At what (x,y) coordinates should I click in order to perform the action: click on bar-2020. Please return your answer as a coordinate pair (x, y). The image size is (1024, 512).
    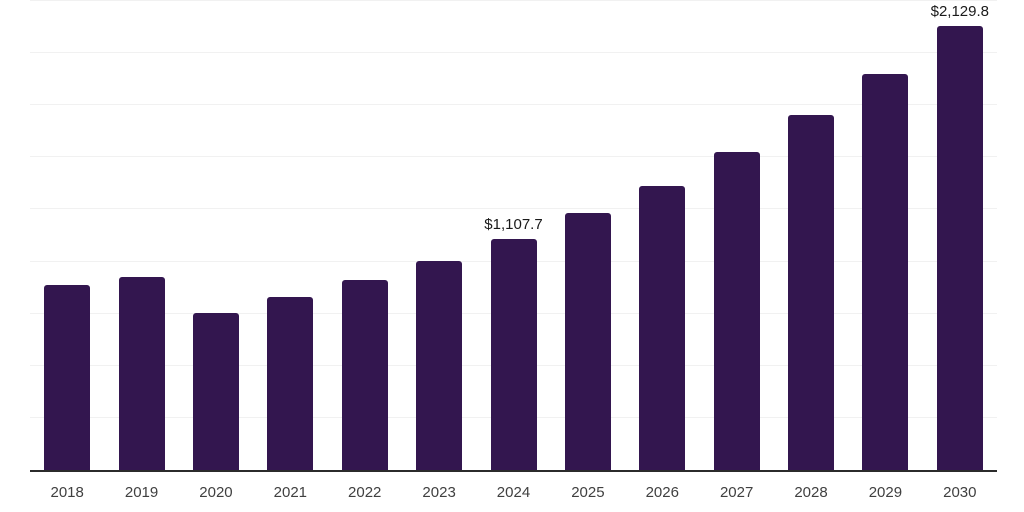
    Looking at the image, I should click on (215, 391).